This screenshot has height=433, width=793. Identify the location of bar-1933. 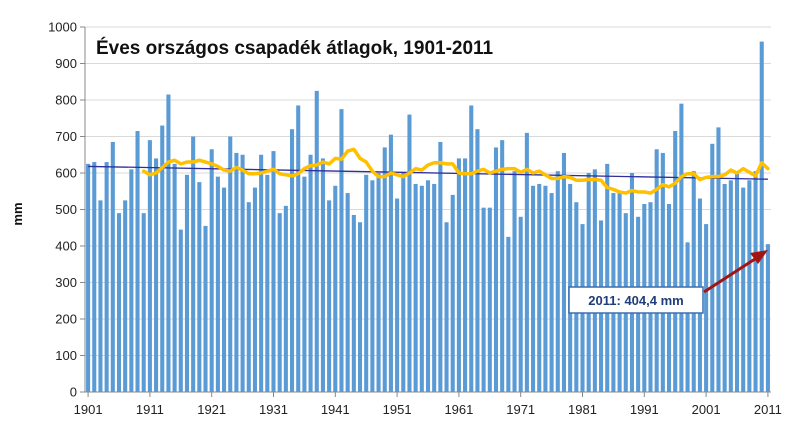
(285, 298).